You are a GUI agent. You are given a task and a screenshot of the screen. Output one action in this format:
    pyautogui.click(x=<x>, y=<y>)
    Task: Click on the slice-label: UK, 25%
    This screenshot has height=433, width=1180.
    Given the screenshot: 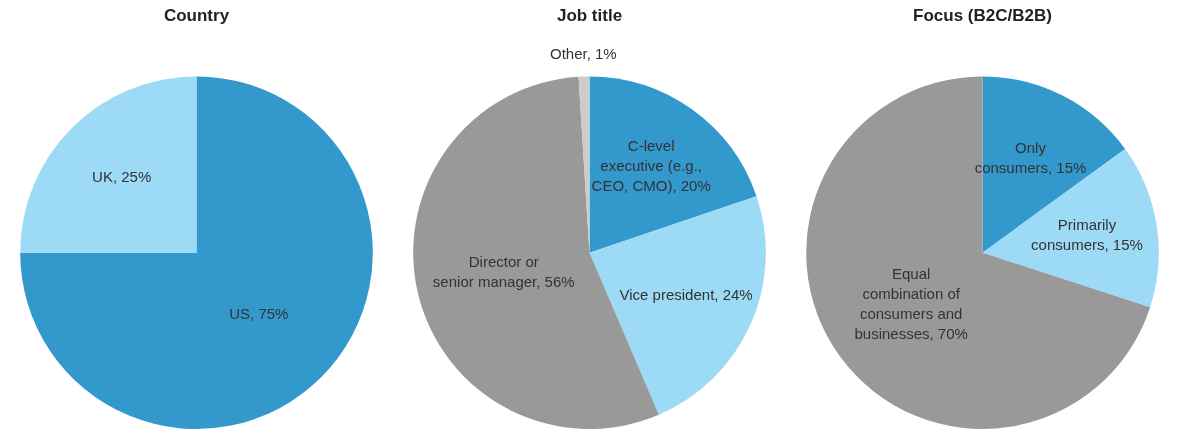 What is the action you would take?
    pyautogui.click(x=122, y=177)
    